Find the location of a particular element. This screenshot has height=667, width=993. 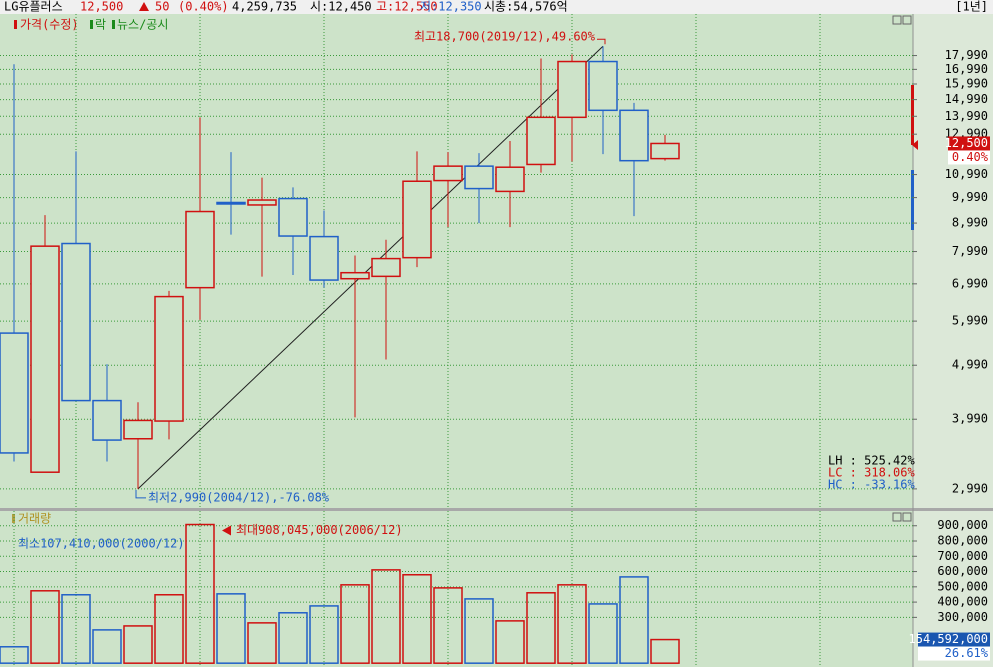

annotation-hook is located at coordinates (140, 494).